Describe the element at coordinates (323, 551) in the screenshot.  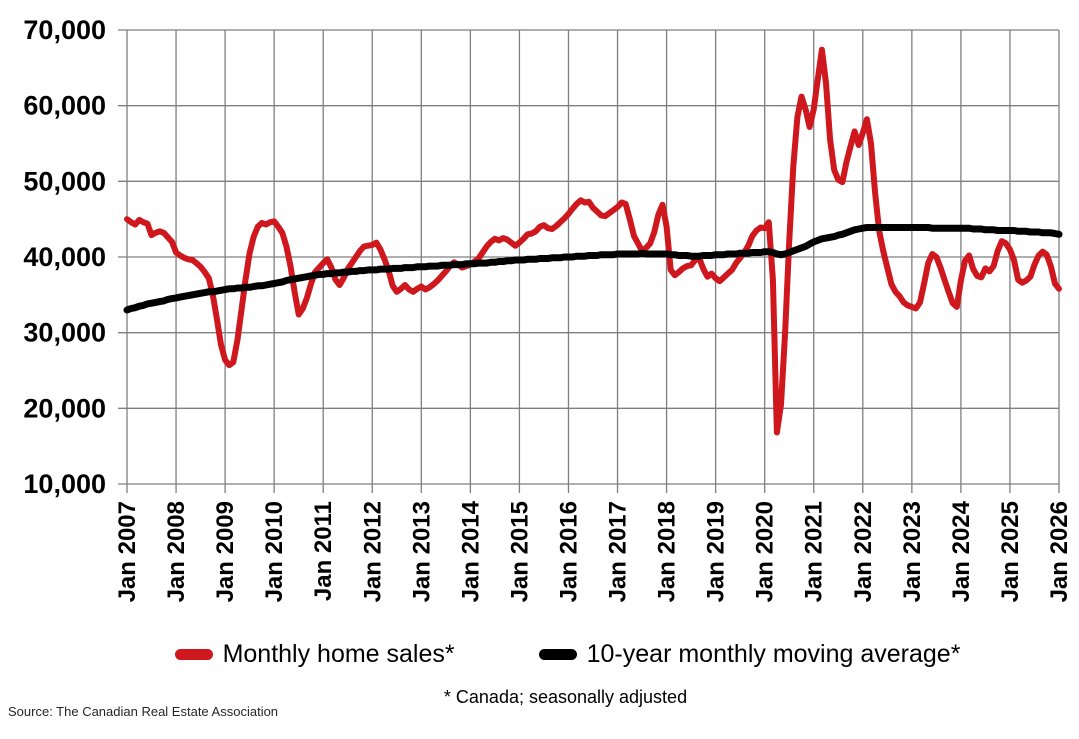
I see `x-tick-label: Jan 2011` at that location.